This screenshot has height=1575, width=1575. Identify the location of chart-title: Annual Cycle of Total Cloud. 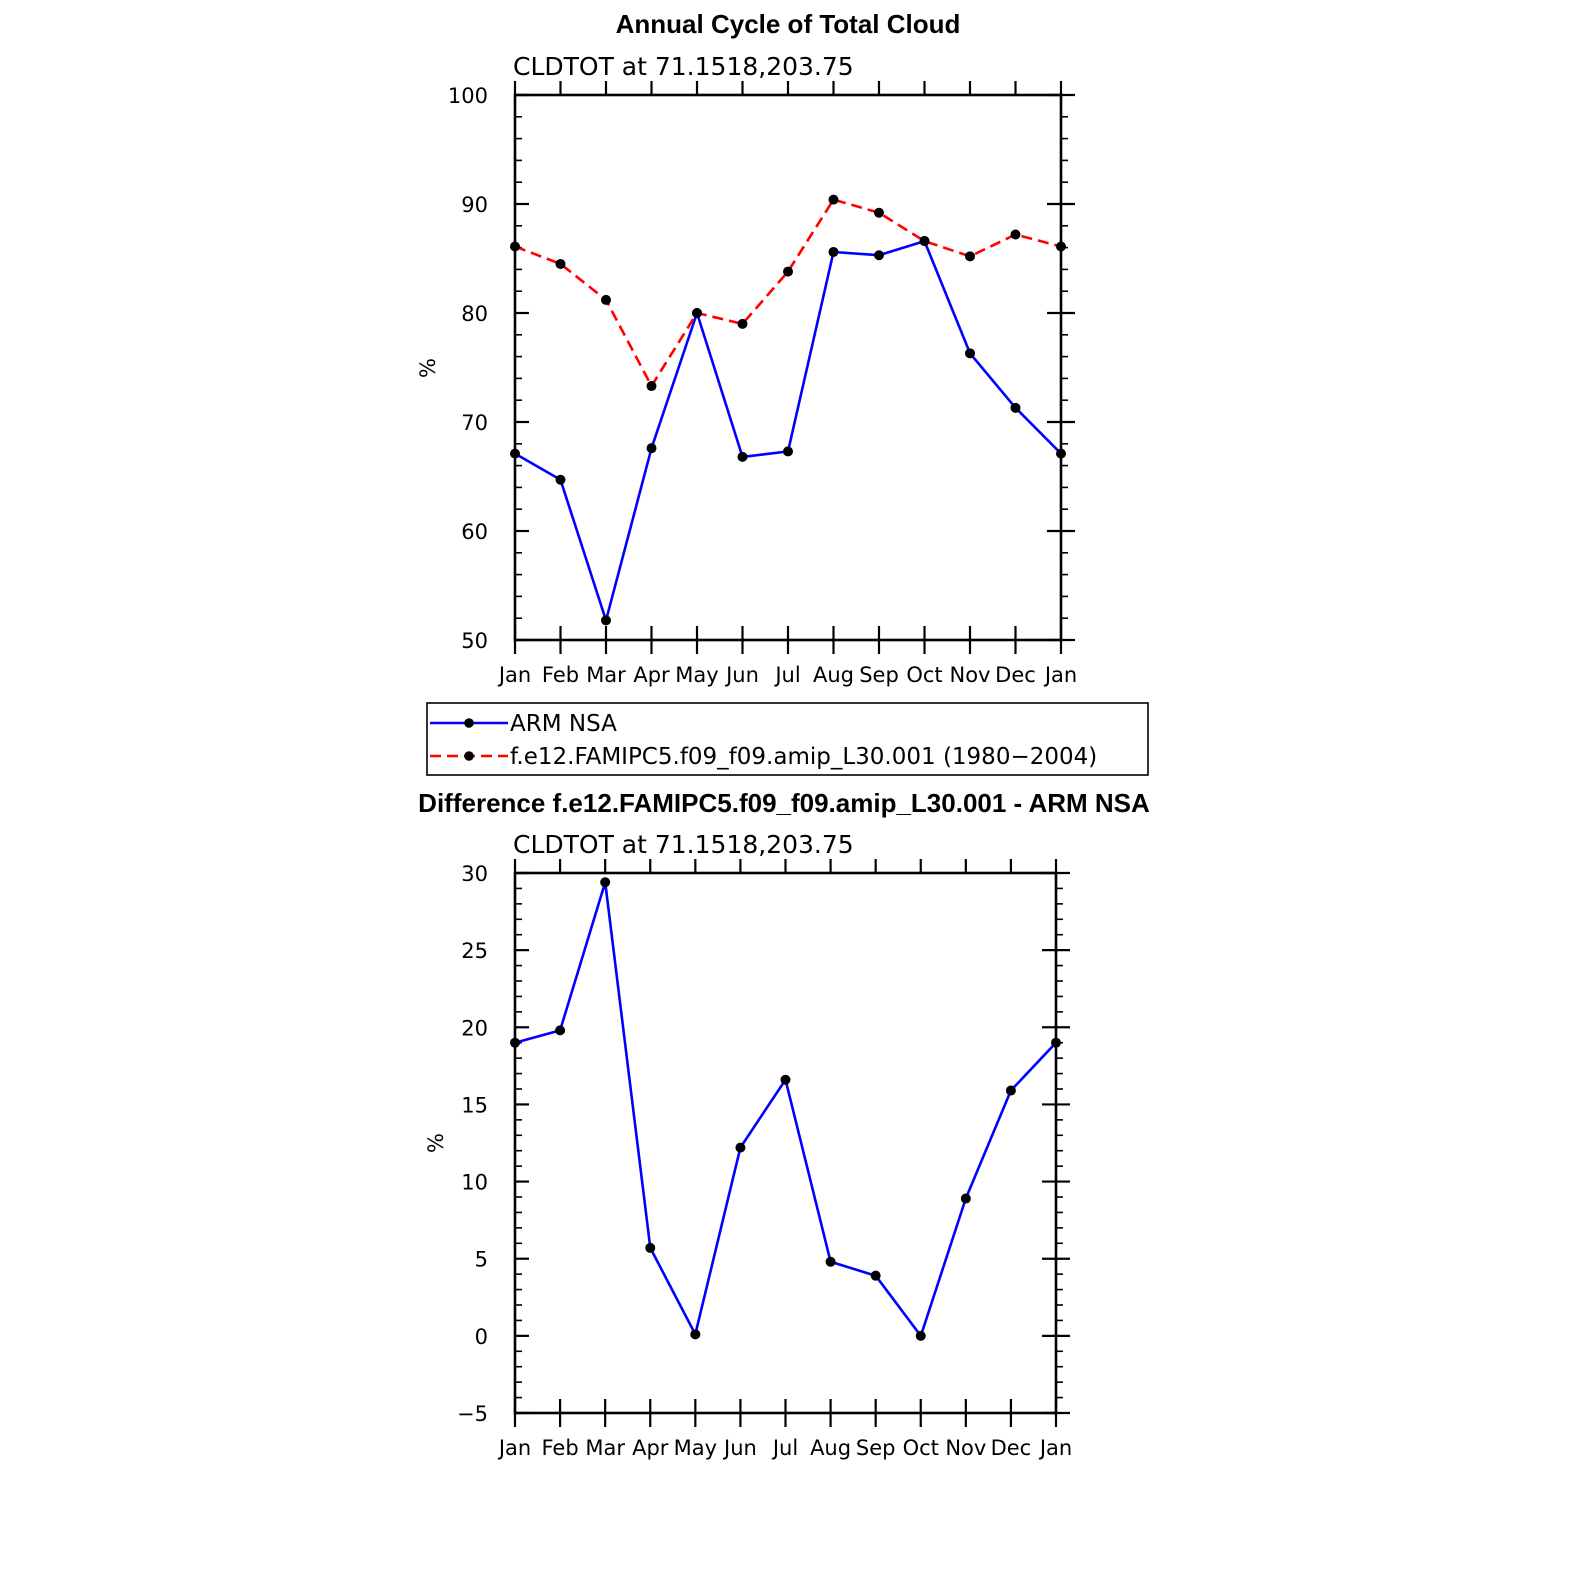
(788, 24).